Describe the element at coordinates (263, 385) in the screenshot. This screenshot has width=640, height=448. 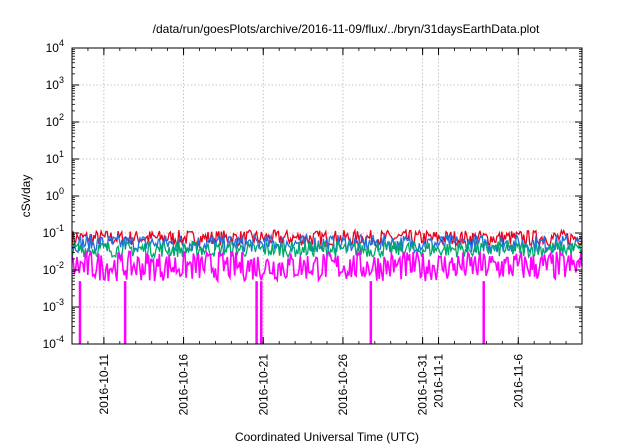
I see `x-tick-label: 2016-10-21` at that location.